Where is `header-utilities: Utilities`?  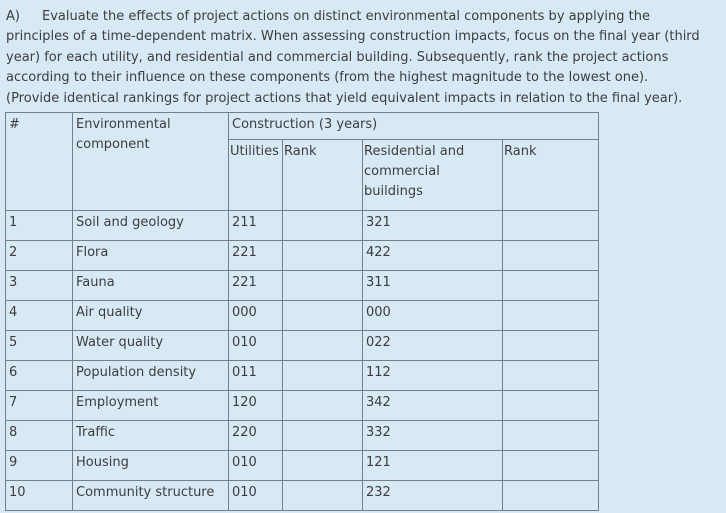 header-utilities: Utilities is located at coordinates (255, 175).